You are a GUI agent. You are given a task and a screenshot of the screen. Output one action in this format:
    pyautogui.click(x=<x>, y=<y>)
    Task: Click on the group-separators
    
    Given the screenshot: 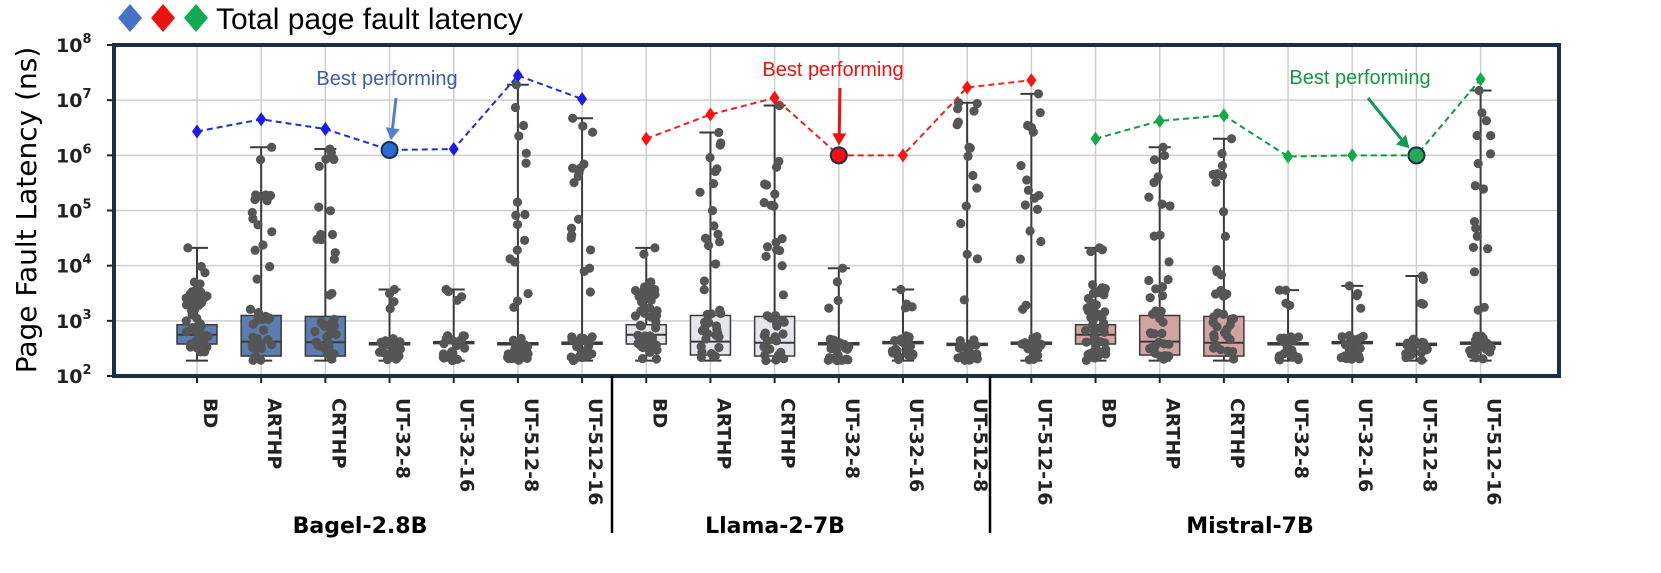 What is the action you would take?
    pyautogui.click(x=801, y=454)
    